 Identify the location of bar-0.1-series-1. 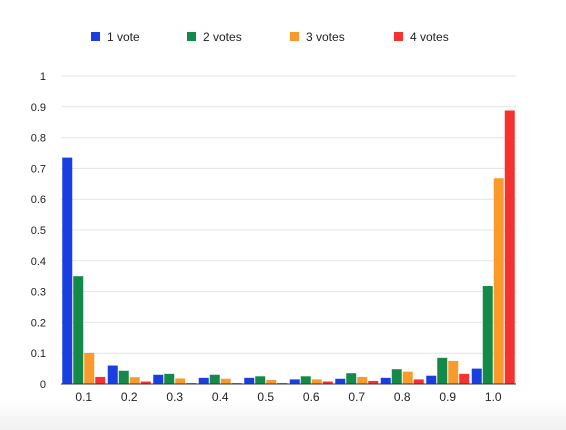
(67, 270).